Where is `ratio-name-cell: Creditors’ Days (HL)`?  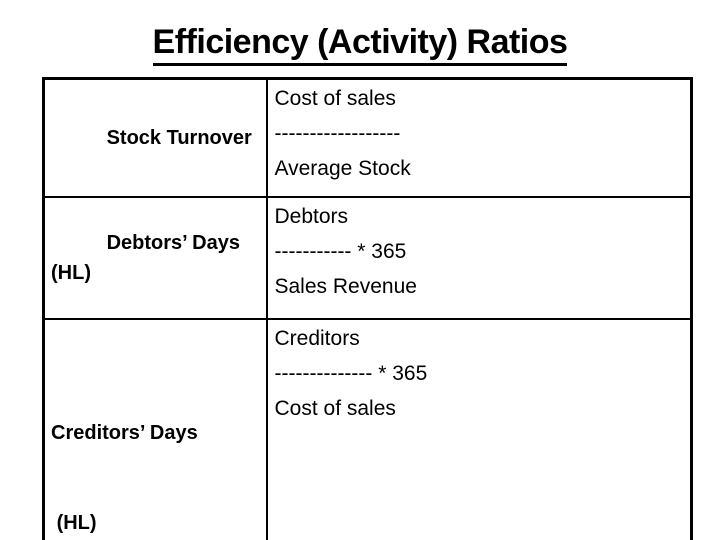
ratio-name-cell: Creditors’ Days (HL) is located at coordinates (155, 429).